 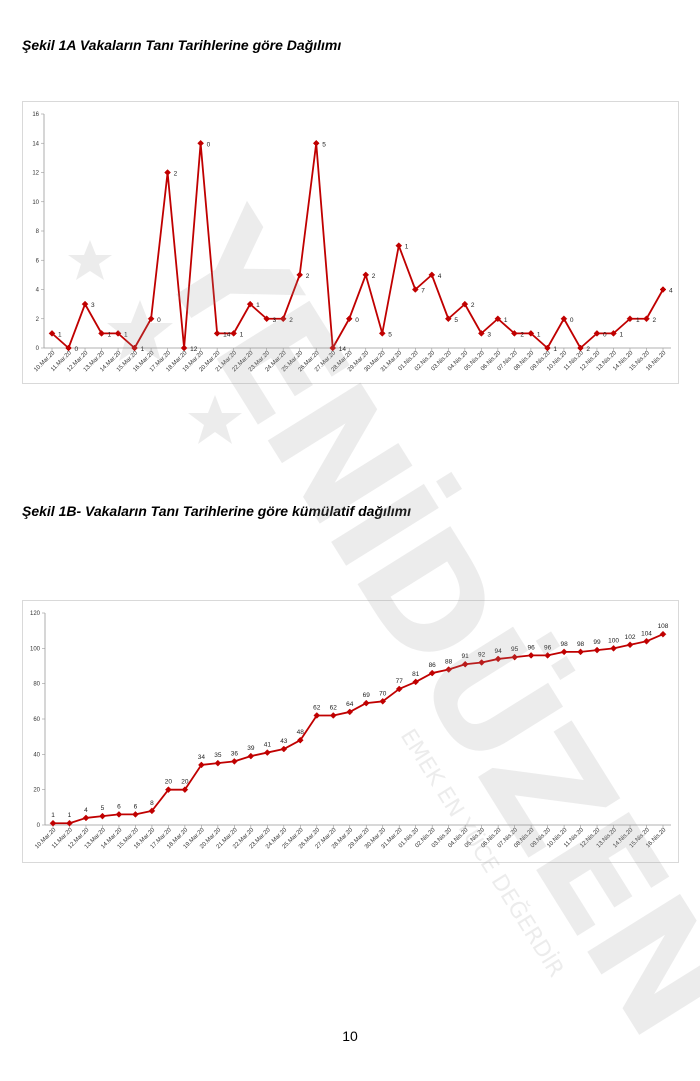 What do you see at coordinates (35, 649) in the screenshot?
I see `y-tick-label: 100` at bounding box center [35, 649].